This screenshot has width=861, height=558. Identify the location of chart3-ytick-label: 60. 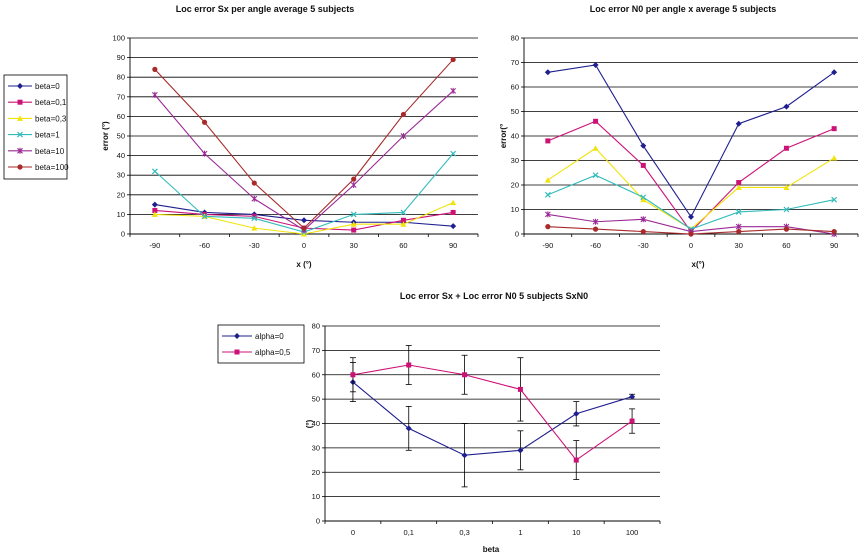
(316, 374).